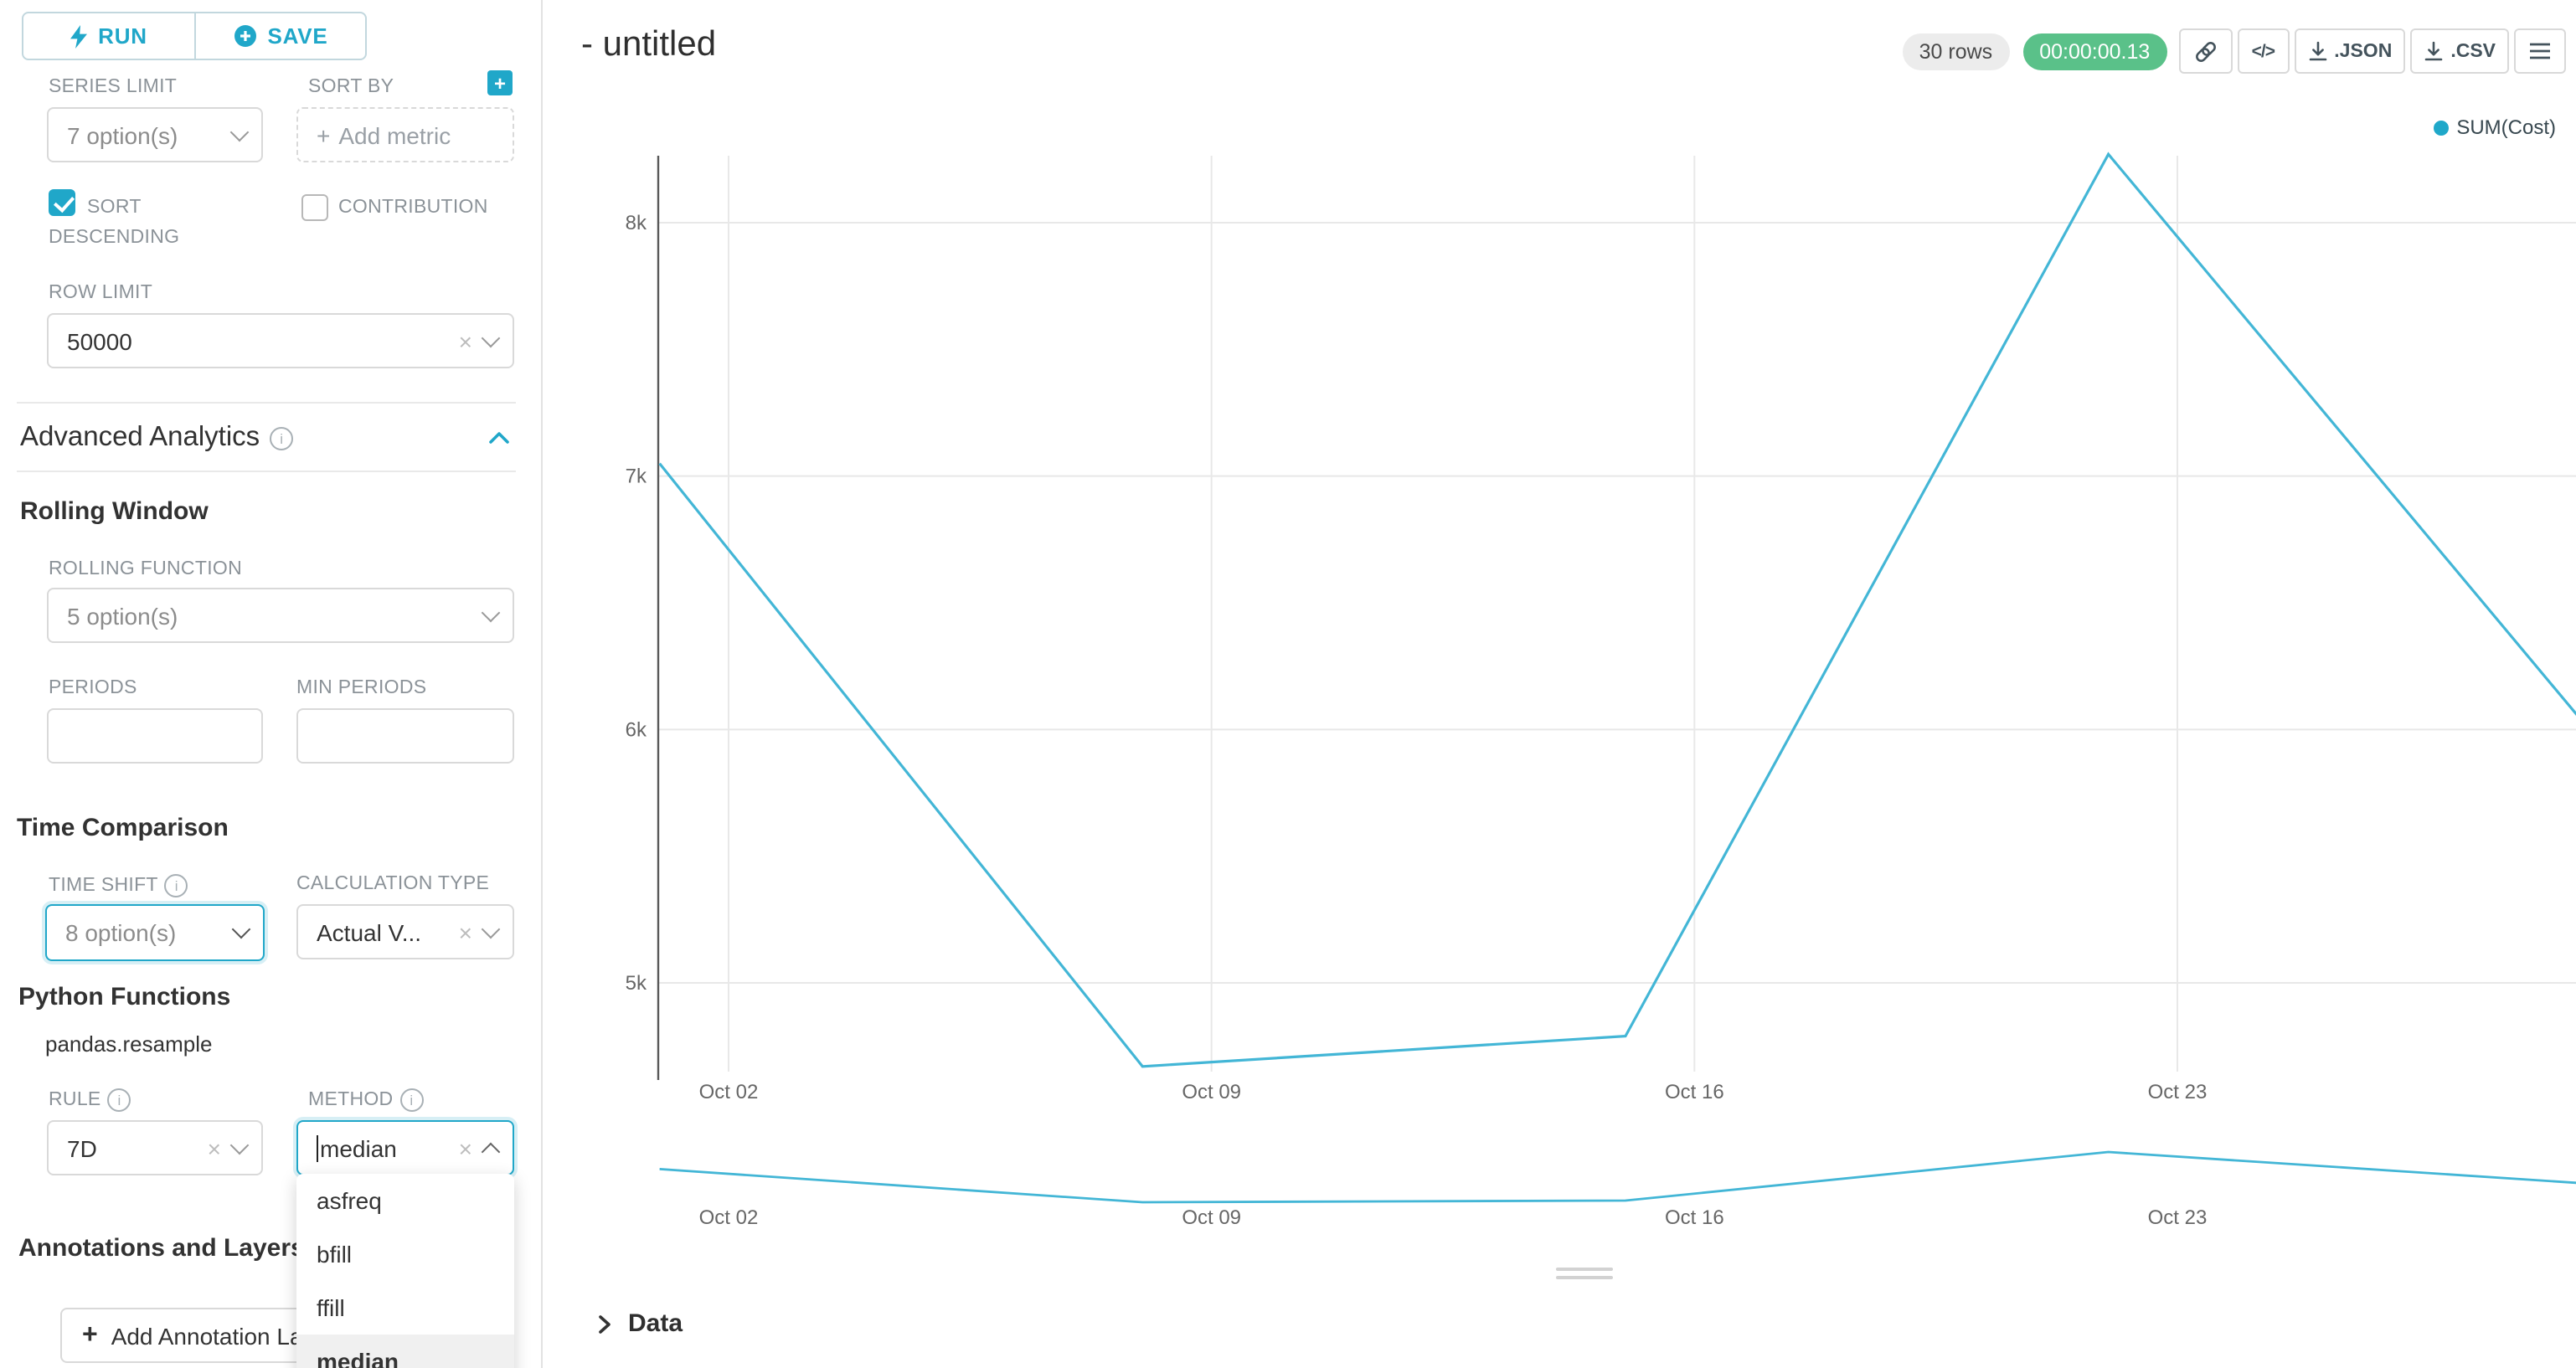 Image resolution: width=2576 pixels, height=1368 pixels. Describe the element at coordinates (2459, 51) in the screenshot. I see `export-csv-button: .CSV` at that location.